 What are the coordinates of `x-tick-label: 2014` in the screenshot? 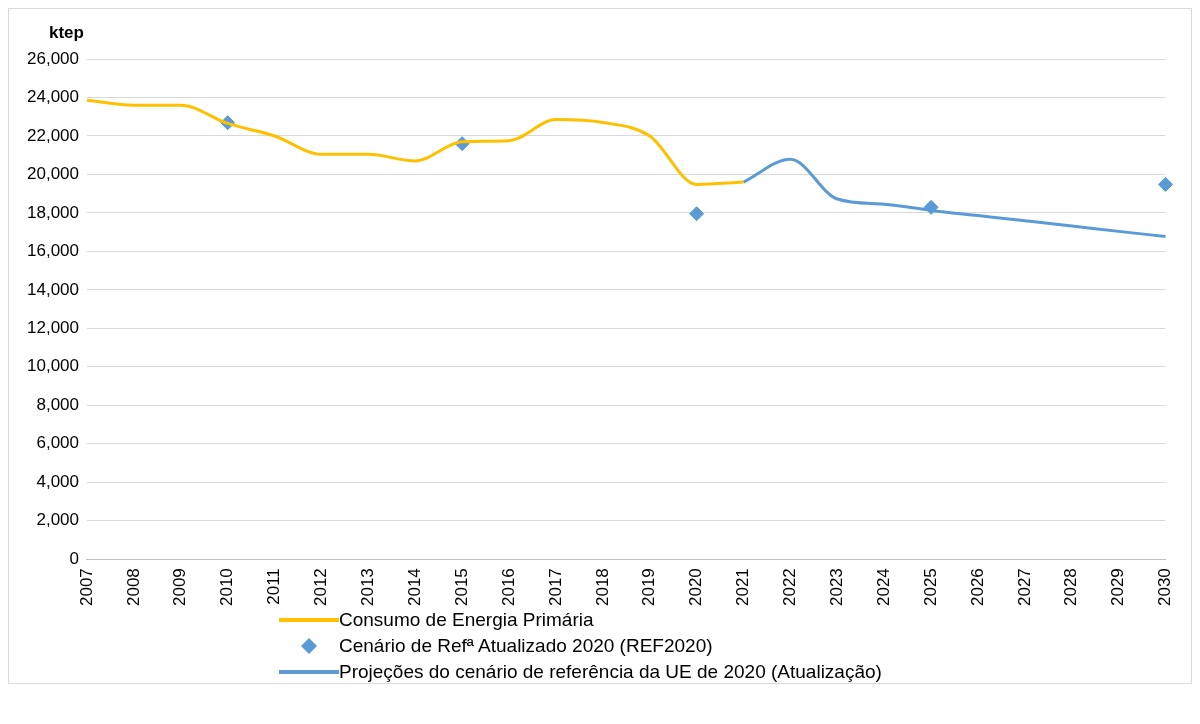 It's located at (414, 587).